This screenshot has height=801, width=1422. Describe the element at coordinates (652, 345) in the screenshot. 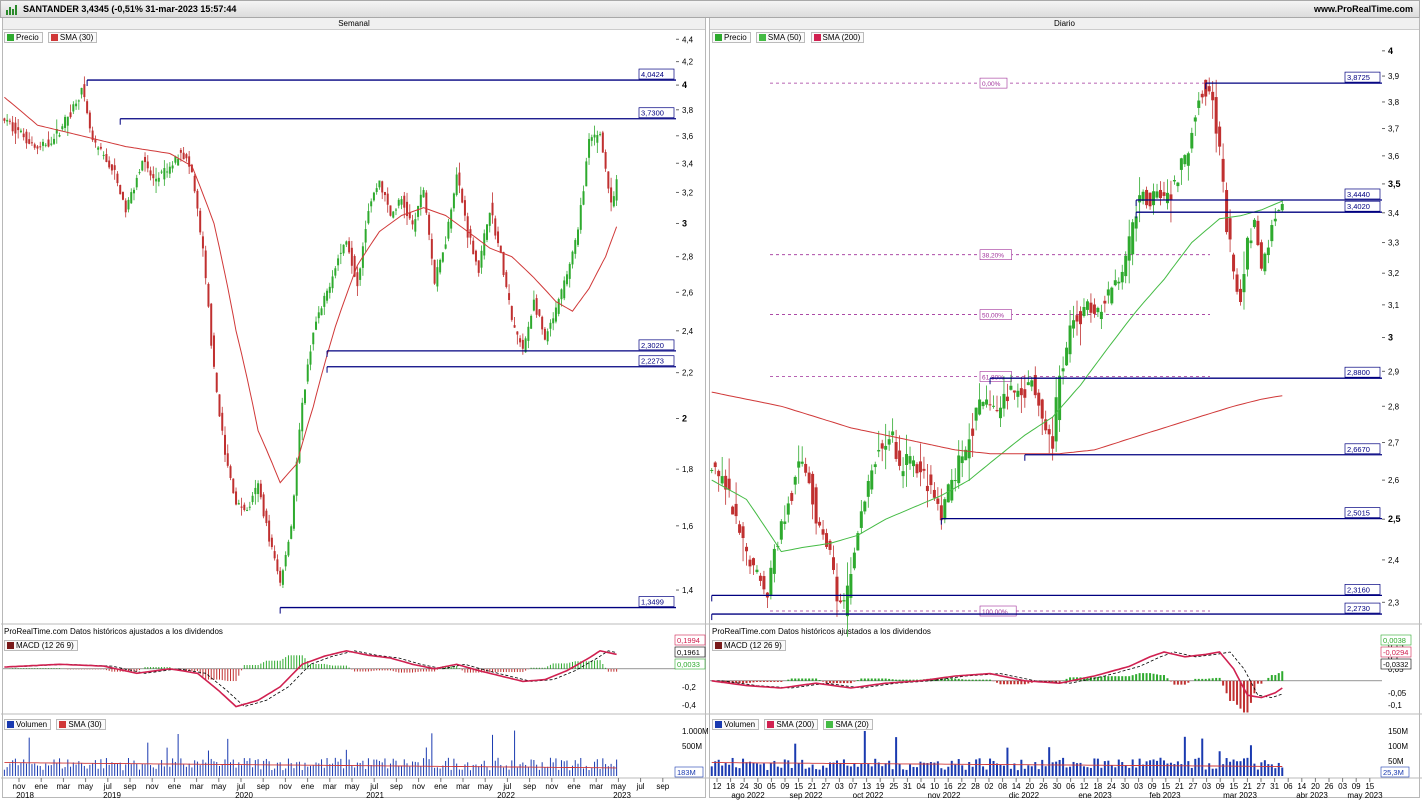

I see `weekly-level-label: 2,3020` at that location.